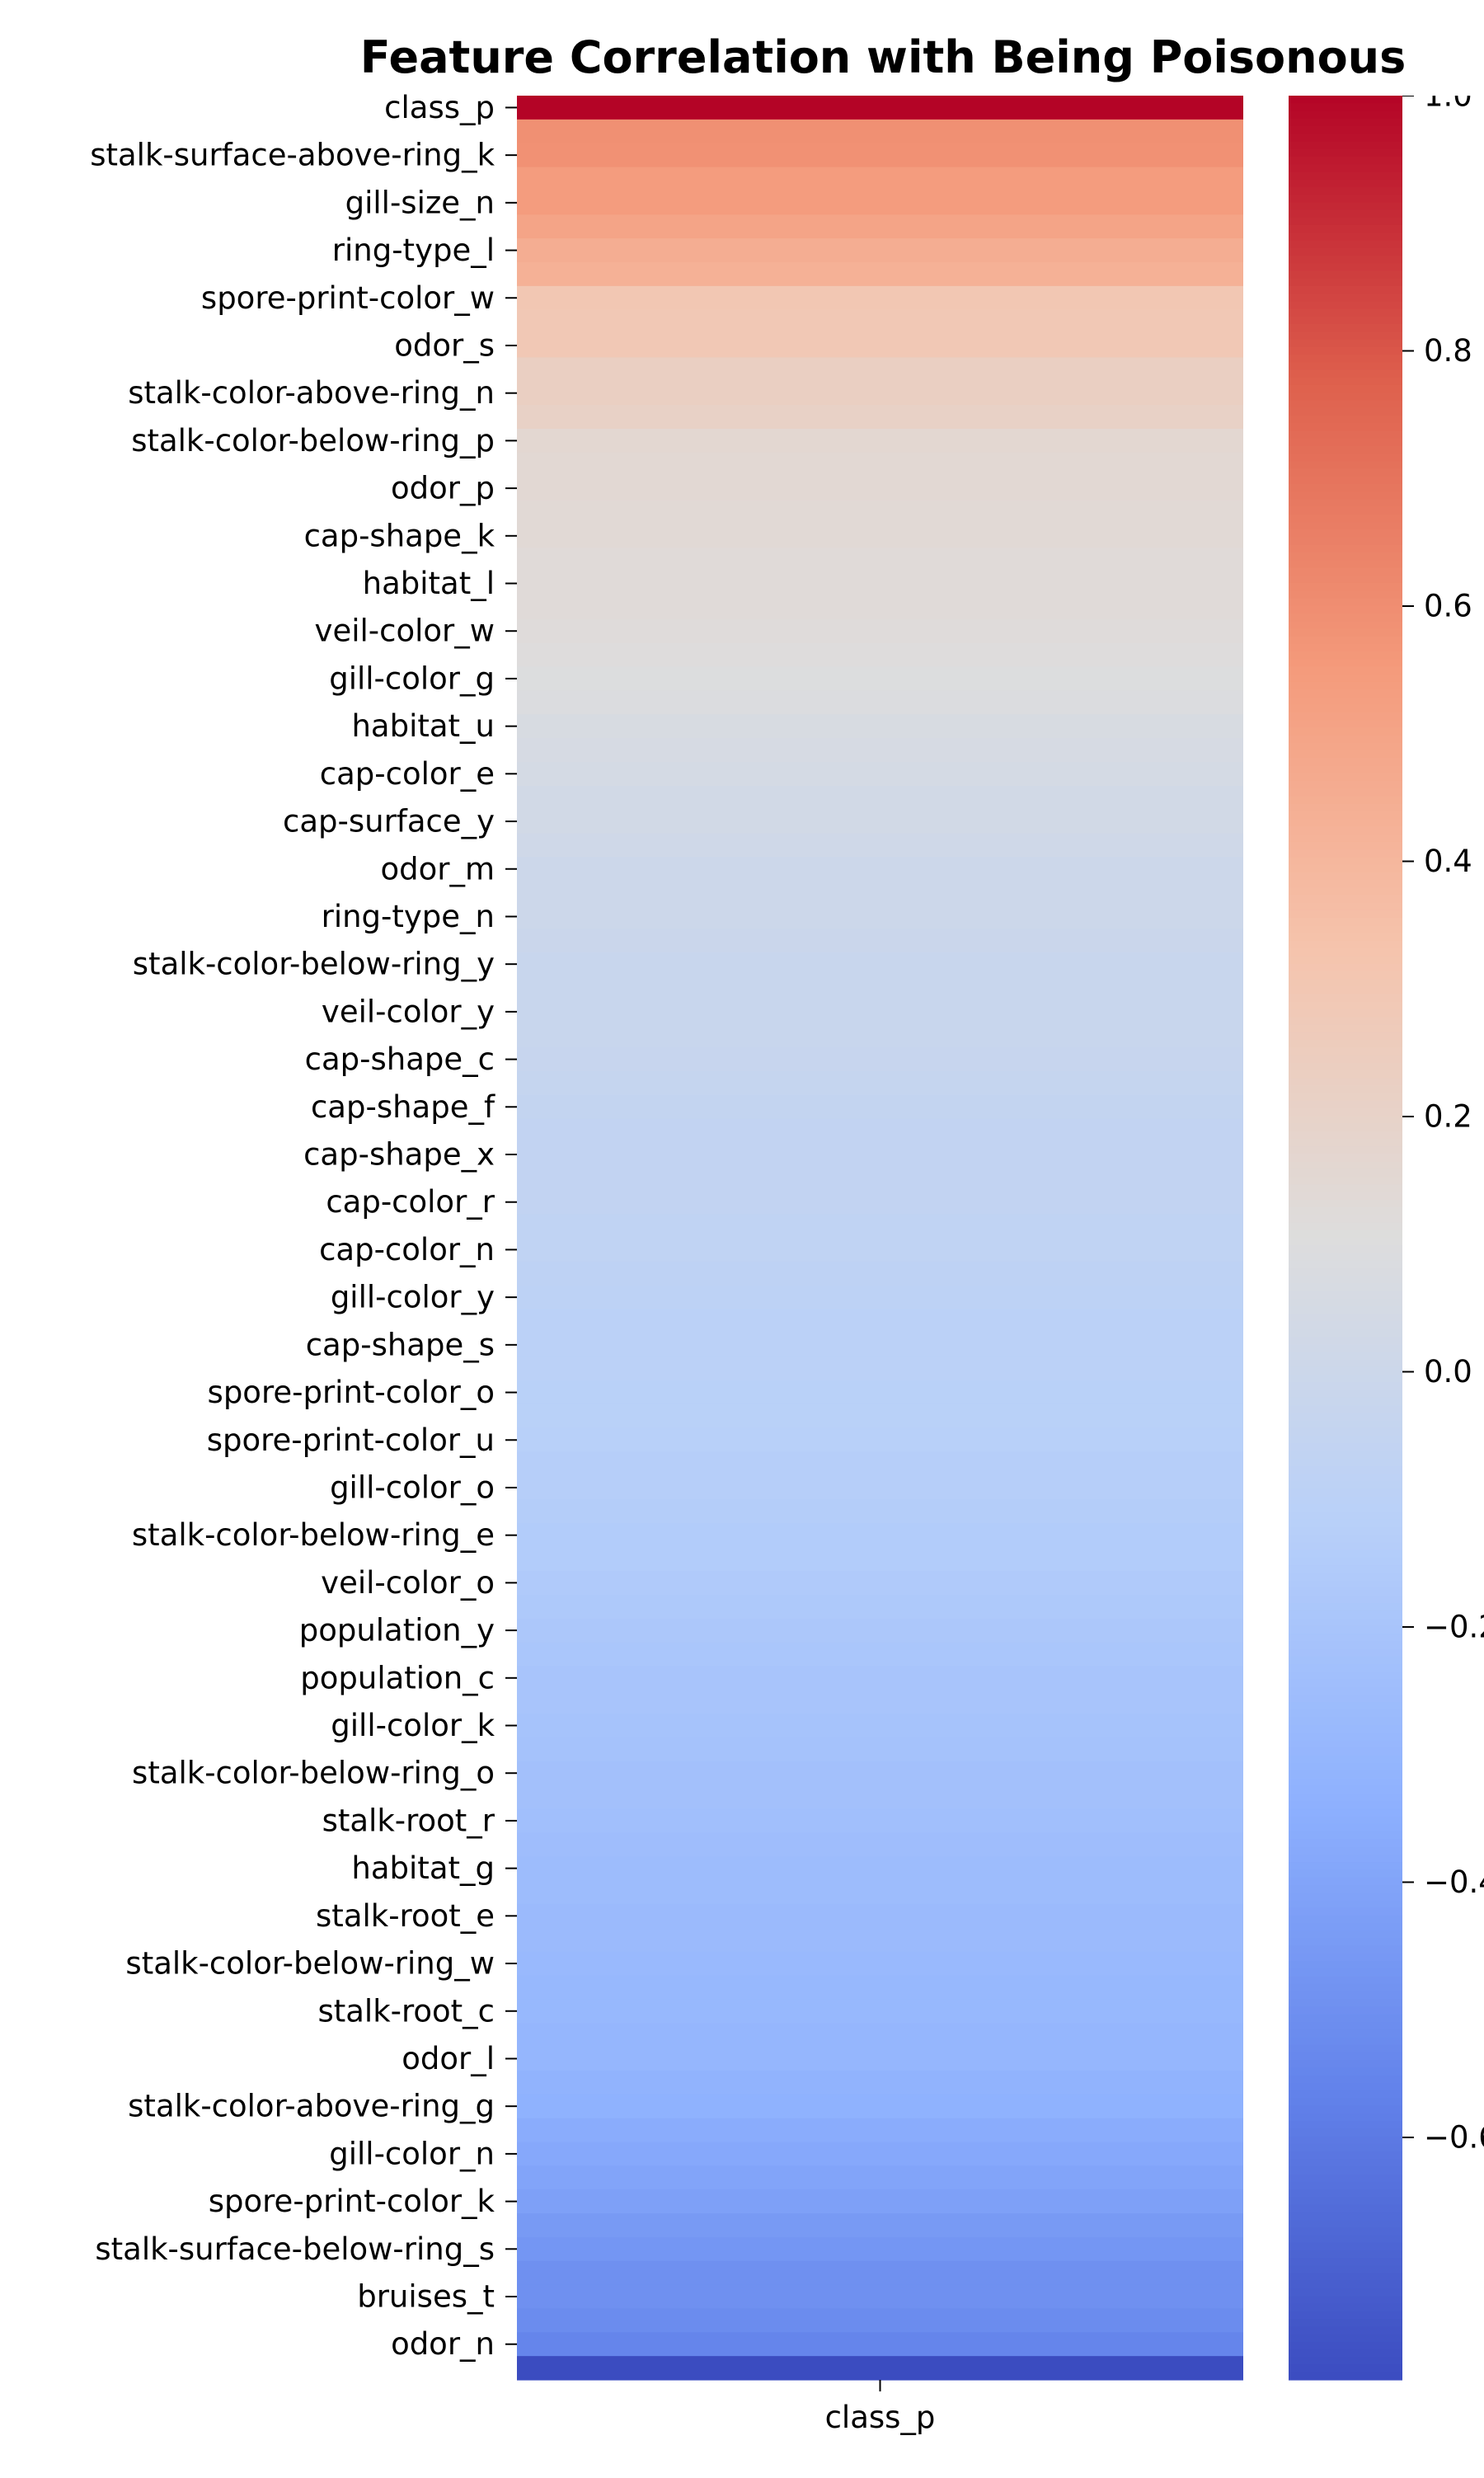  Describe the element at coordinates (1448, 351) in the screenshot. I see `colorbar-tick-label: 0.8` at that location.